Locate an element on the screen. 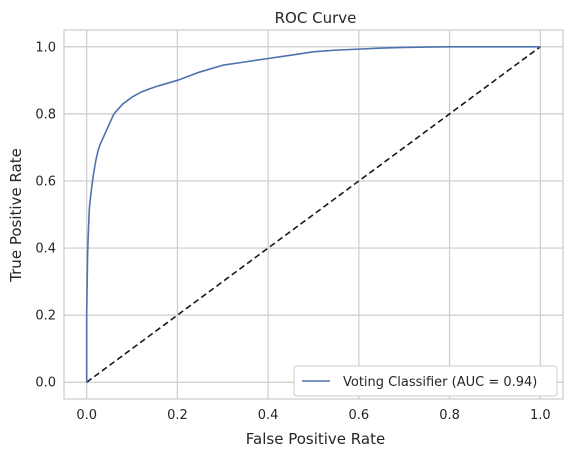 The height and width of the screenshot is (457, 571). x-tick-label: 1.0 is located at coordinates (540, 415).